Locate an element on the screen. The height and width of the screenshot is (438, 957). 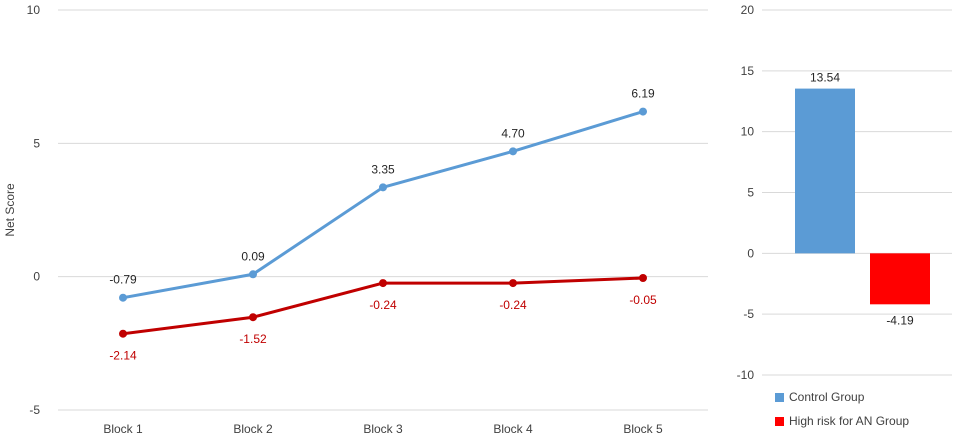
y-tick-label: -10 is located at coordinates (746, 375).